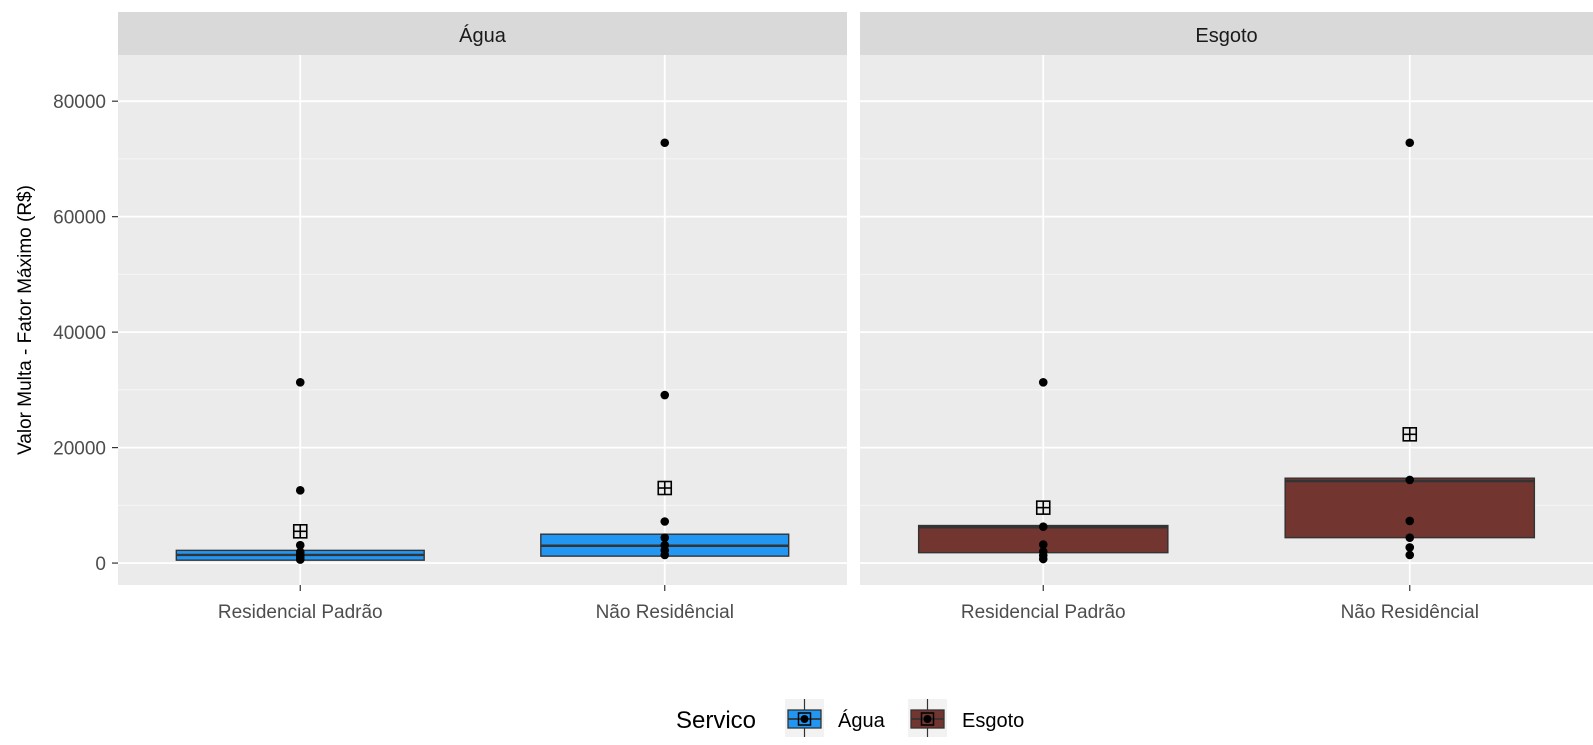 This screenshot has height=745, width=1593. What do you see at coordinates (1410, 508) in the screenshot?
I see `box` at bounding box center [1410, 508].